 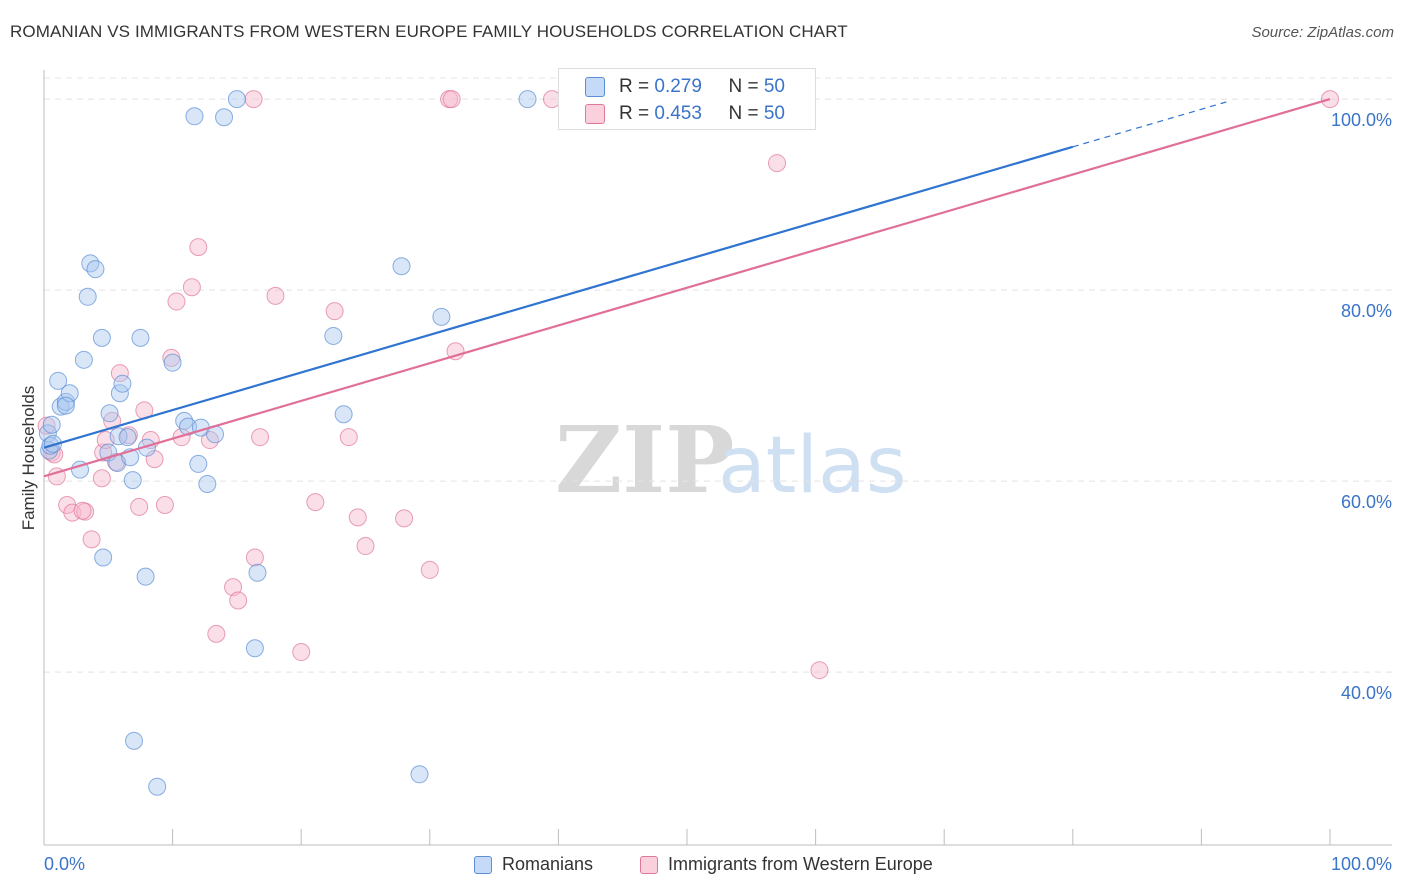 What do you see at coordinates (678, 113) in the screenshot?
I see `stats-r-value: 0.453` at bounding box center [678, 113].